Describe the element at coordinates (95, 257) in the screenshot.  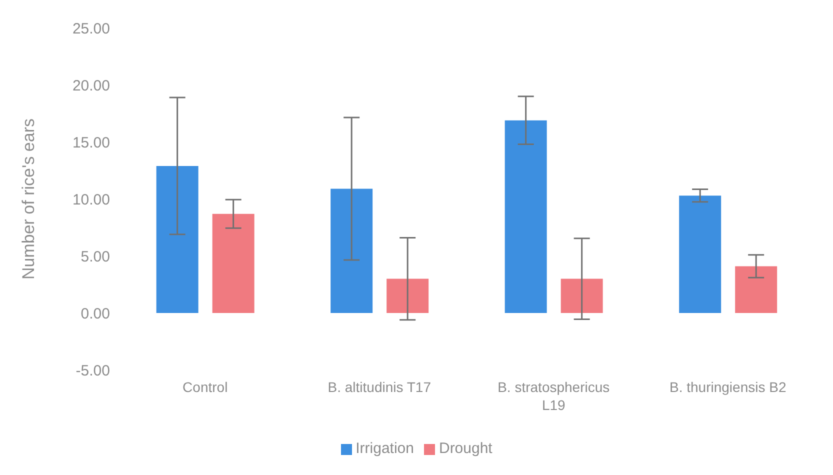
I see `y-tick-label: 5.00` at that location.